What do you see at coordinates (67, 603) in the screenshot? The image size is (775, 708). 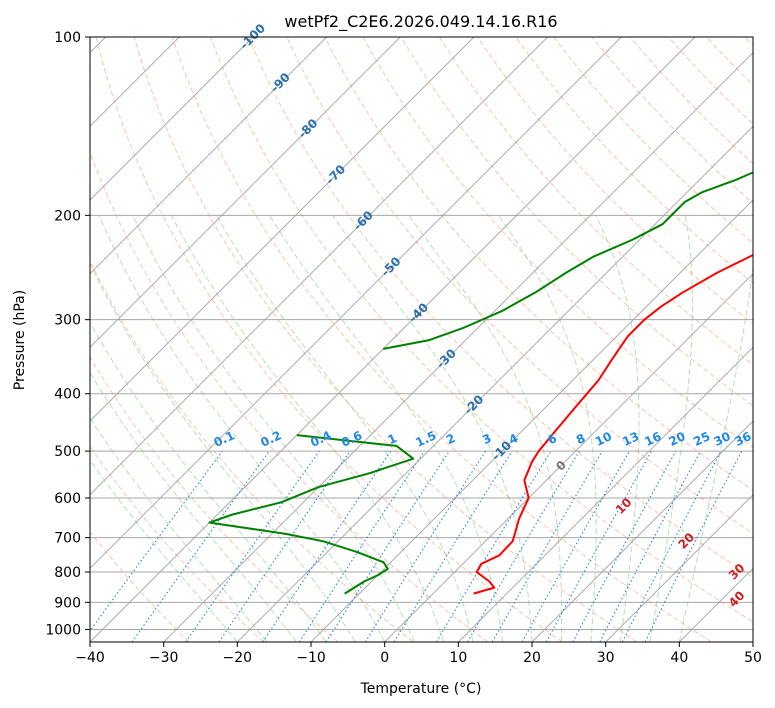 I see `y-tick-label: 900` at bounding box center [67, 603].